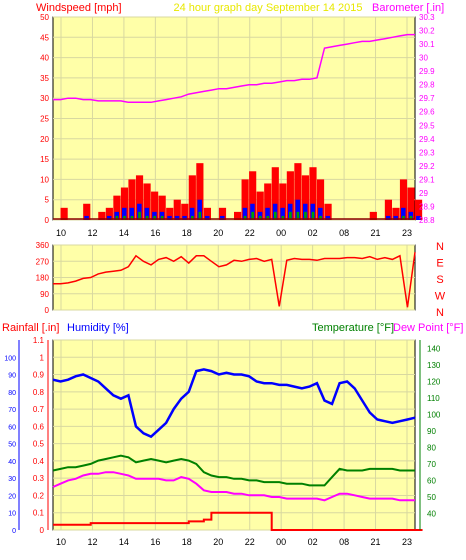  What do you see at coordinates (42, 530) in the screenshot?
I see `rain-y-tick: 0` at bounding box center [42, 530].